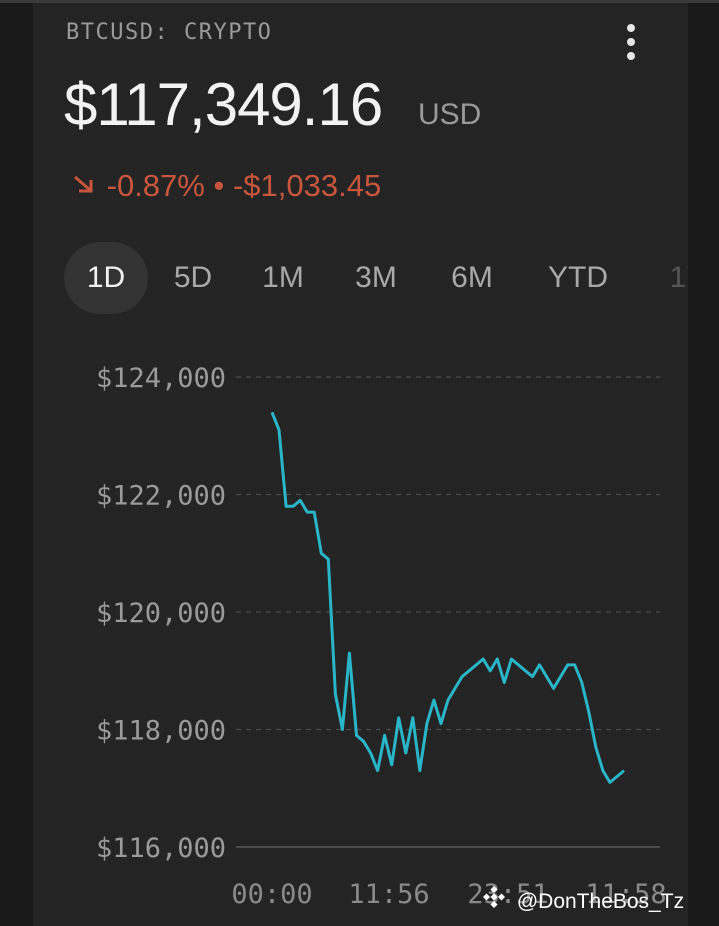  I want to click on price-change: -0.87% • -$1,033.45, so click(226, 186).